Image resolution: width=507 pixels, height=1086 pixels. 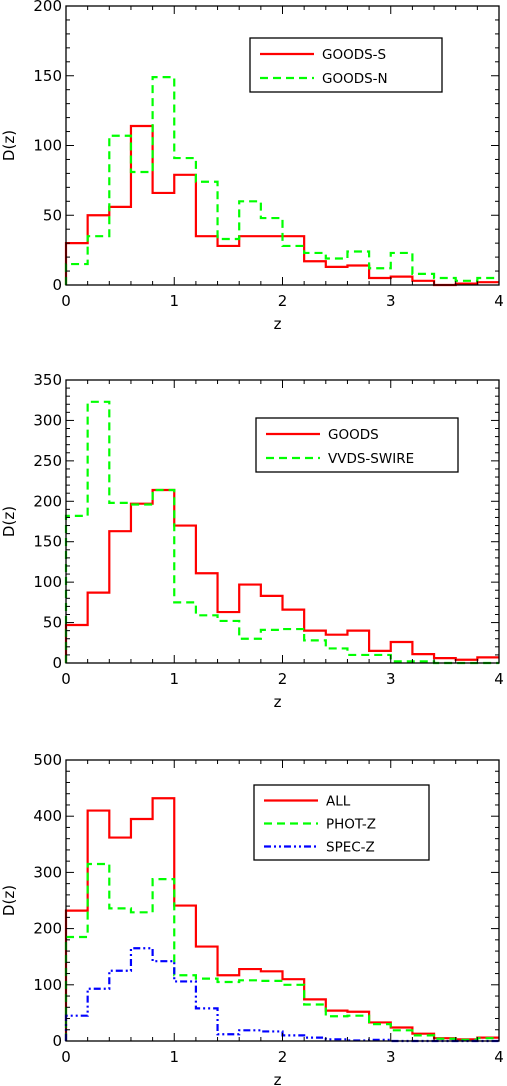 I want to click on series-line-goods, so click(x=281, y=575).